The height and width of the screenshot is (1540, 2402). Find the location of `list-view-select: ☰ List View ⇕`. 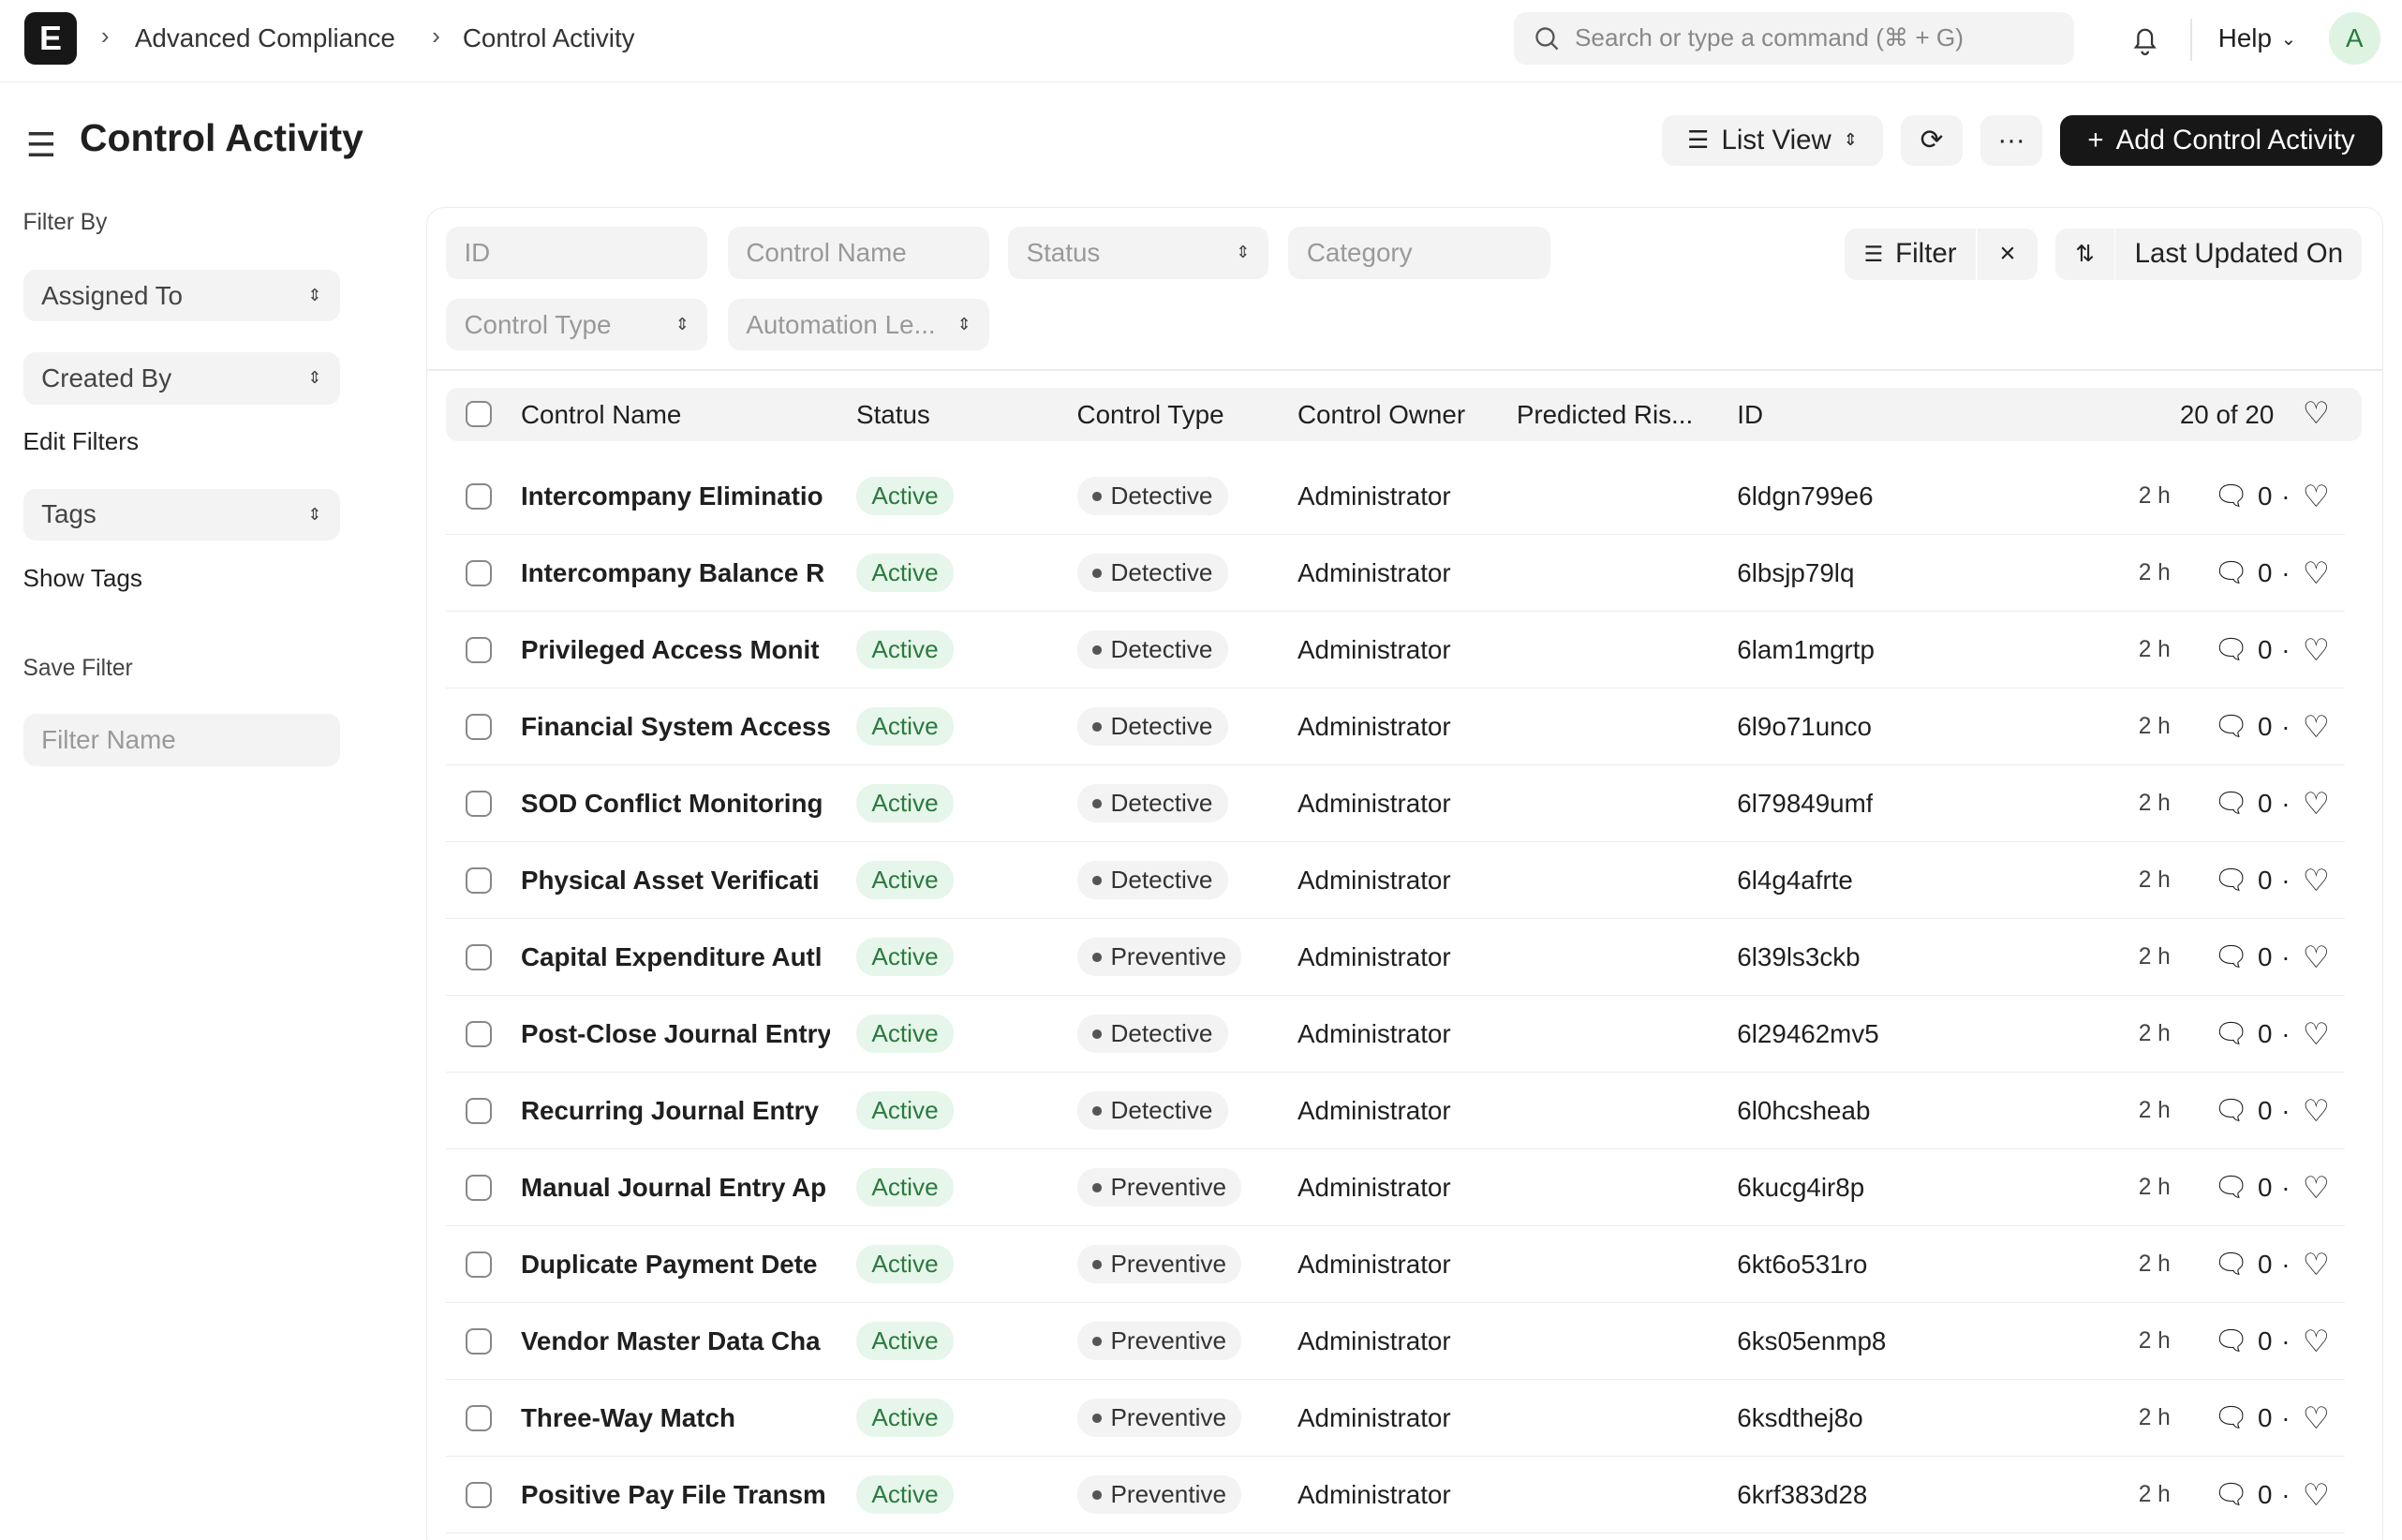

list-view-select: ☰ List View ⇕ is located at coordinates (1772, 140).